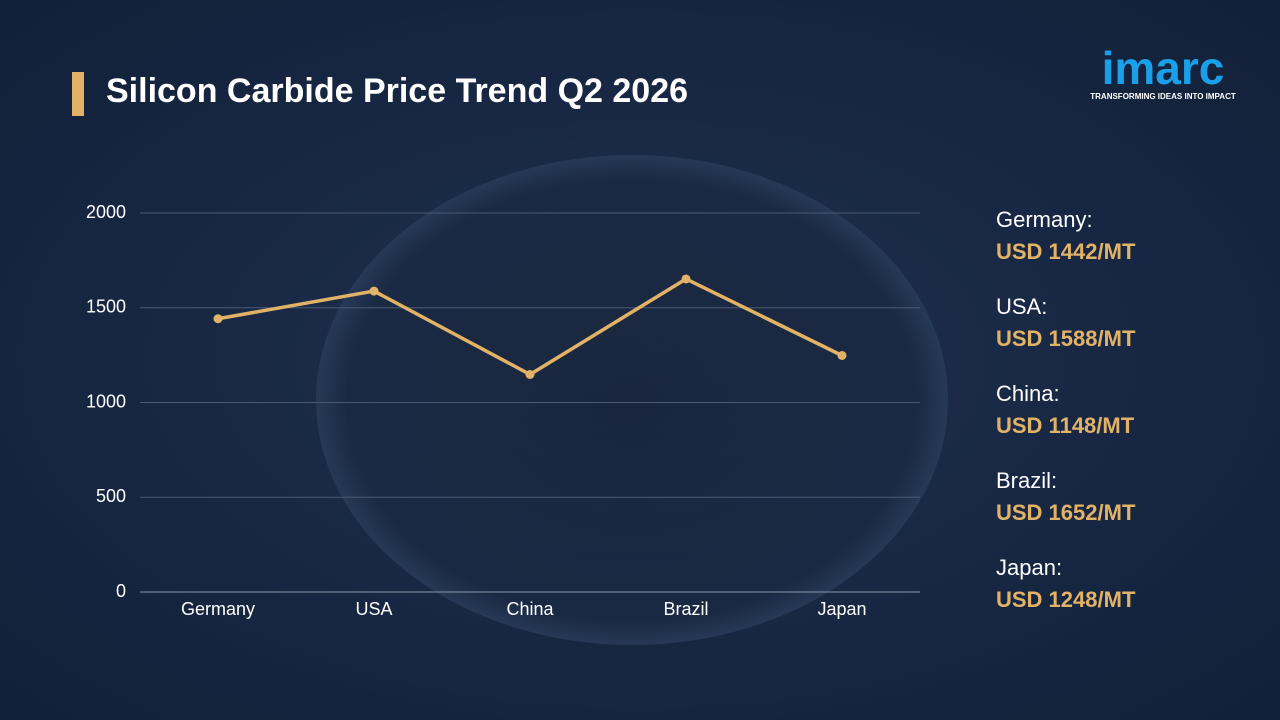 This screenshot has height=720, width=1280. I want to click on x-tick-label: Brazil, so click(685, 609).